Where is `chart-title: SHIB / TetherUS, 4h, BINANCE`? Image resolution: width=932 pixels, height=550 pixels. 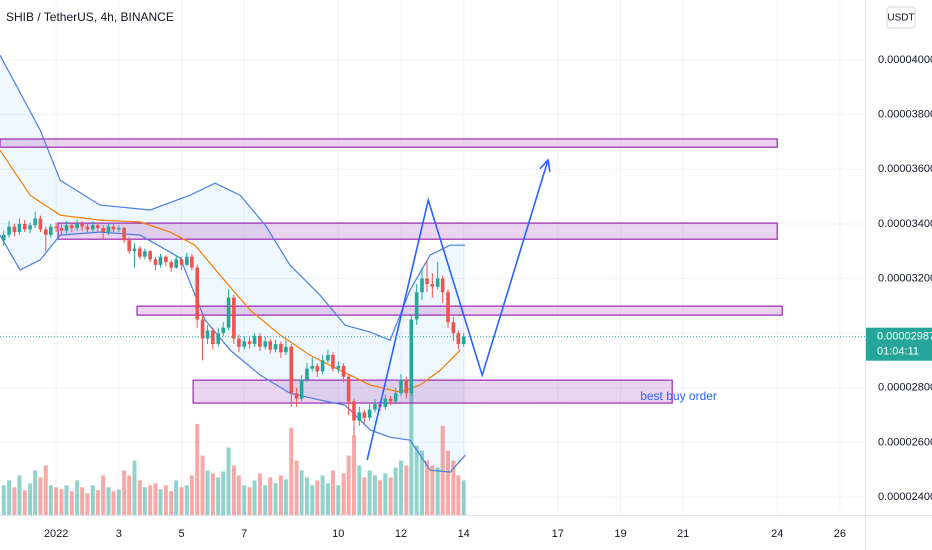 chart-title: SHIB / TetherUS, 4h, BINANCE is located at coordinates (90, 17).